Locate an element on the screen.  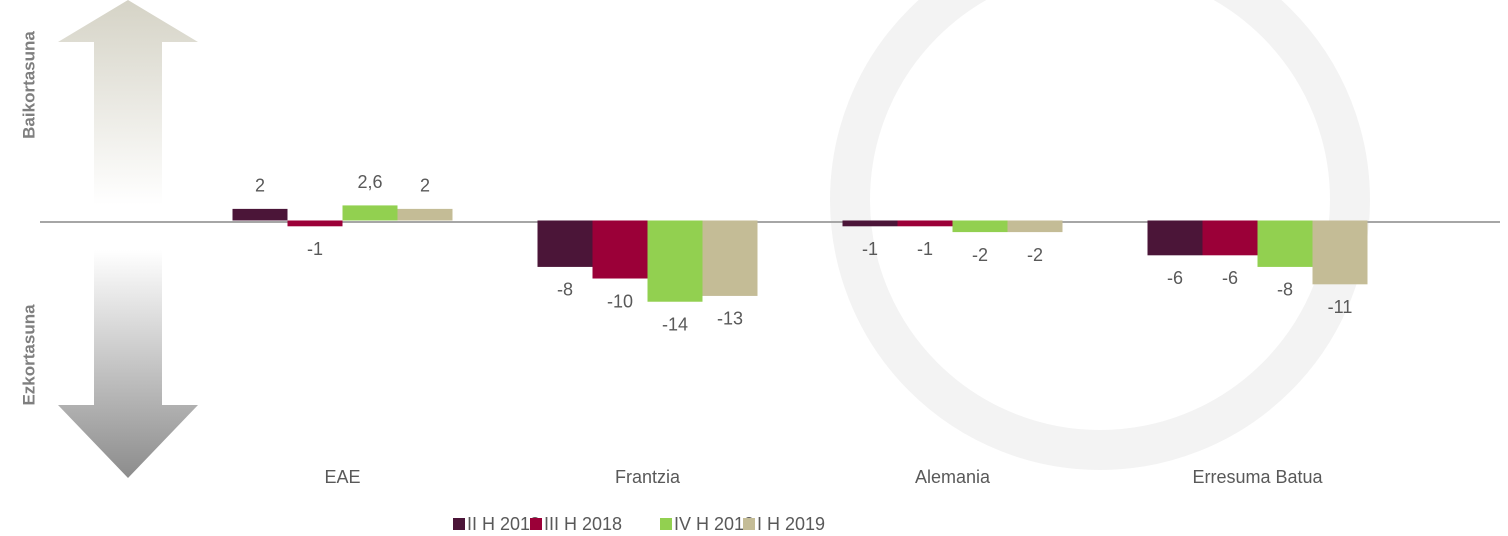
value-label: -10 is located at coordinates (620, 301).